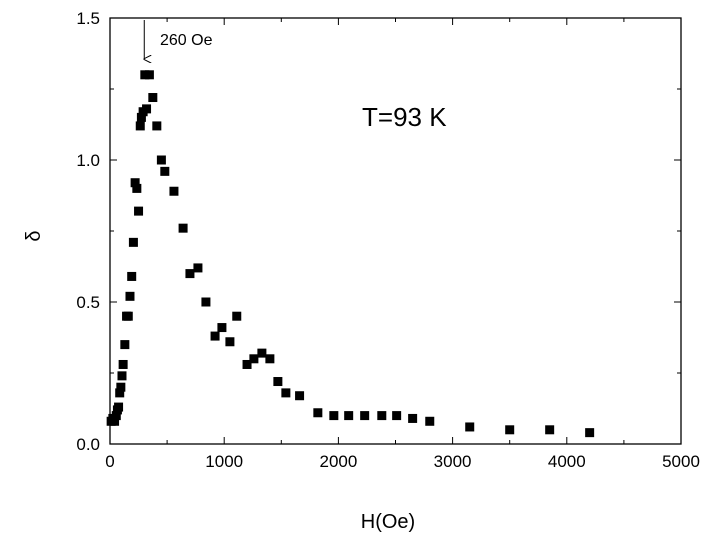 The image size is (704, 534). Describe the element at coordinates (402, 461) in the screenshot. I see `x-tick-labels: 0 1000 2000 3000 4000 5000` at that location.